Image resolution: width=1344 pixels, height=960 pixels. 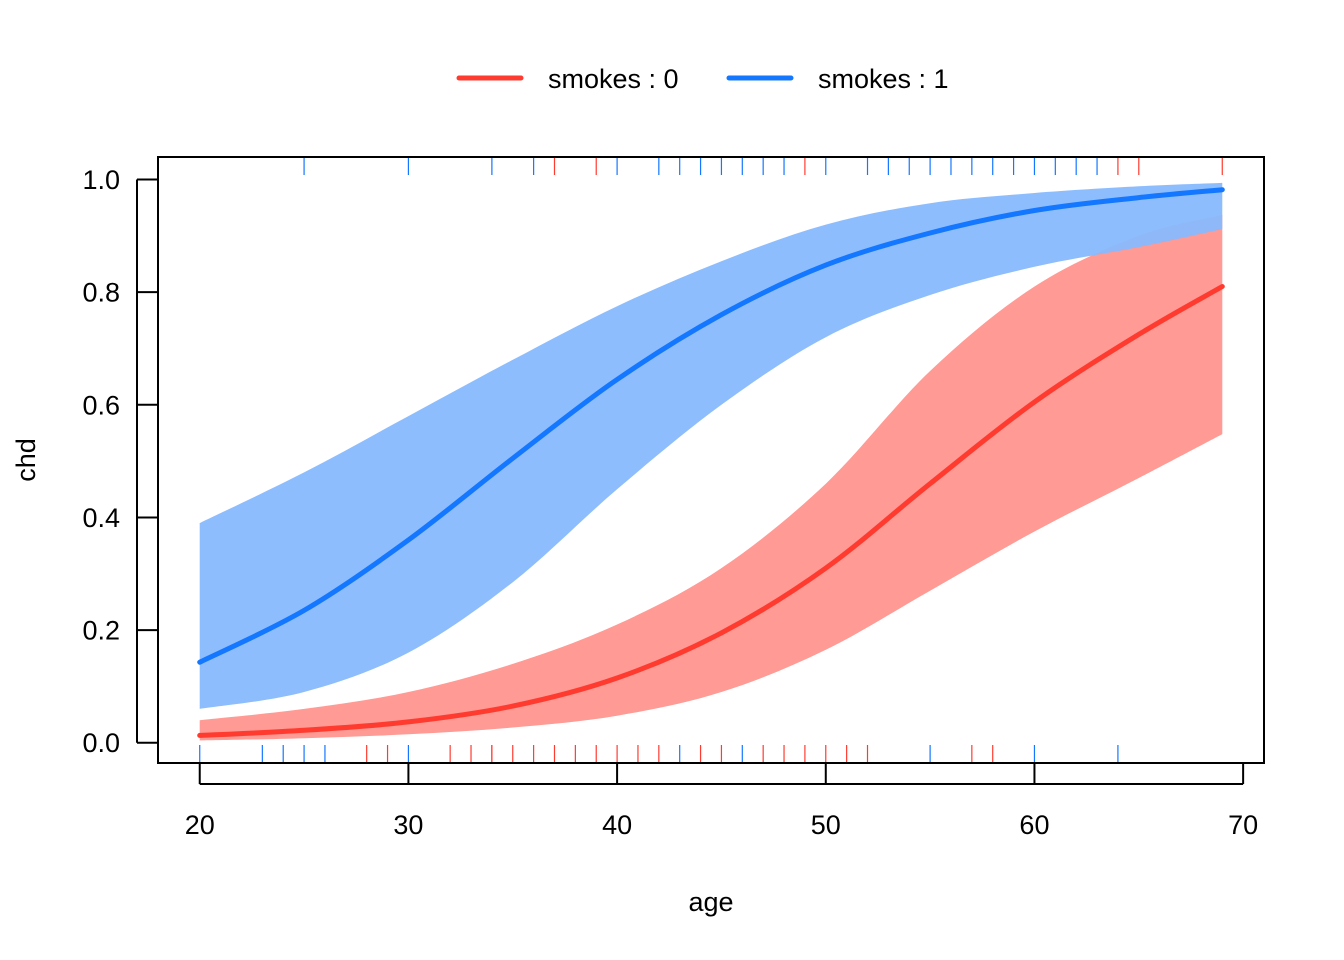 What do you see at coordinates (1034, 825) in the screenshot?
I see `x-tick-label: 60` at bounding box center [1034, 825].